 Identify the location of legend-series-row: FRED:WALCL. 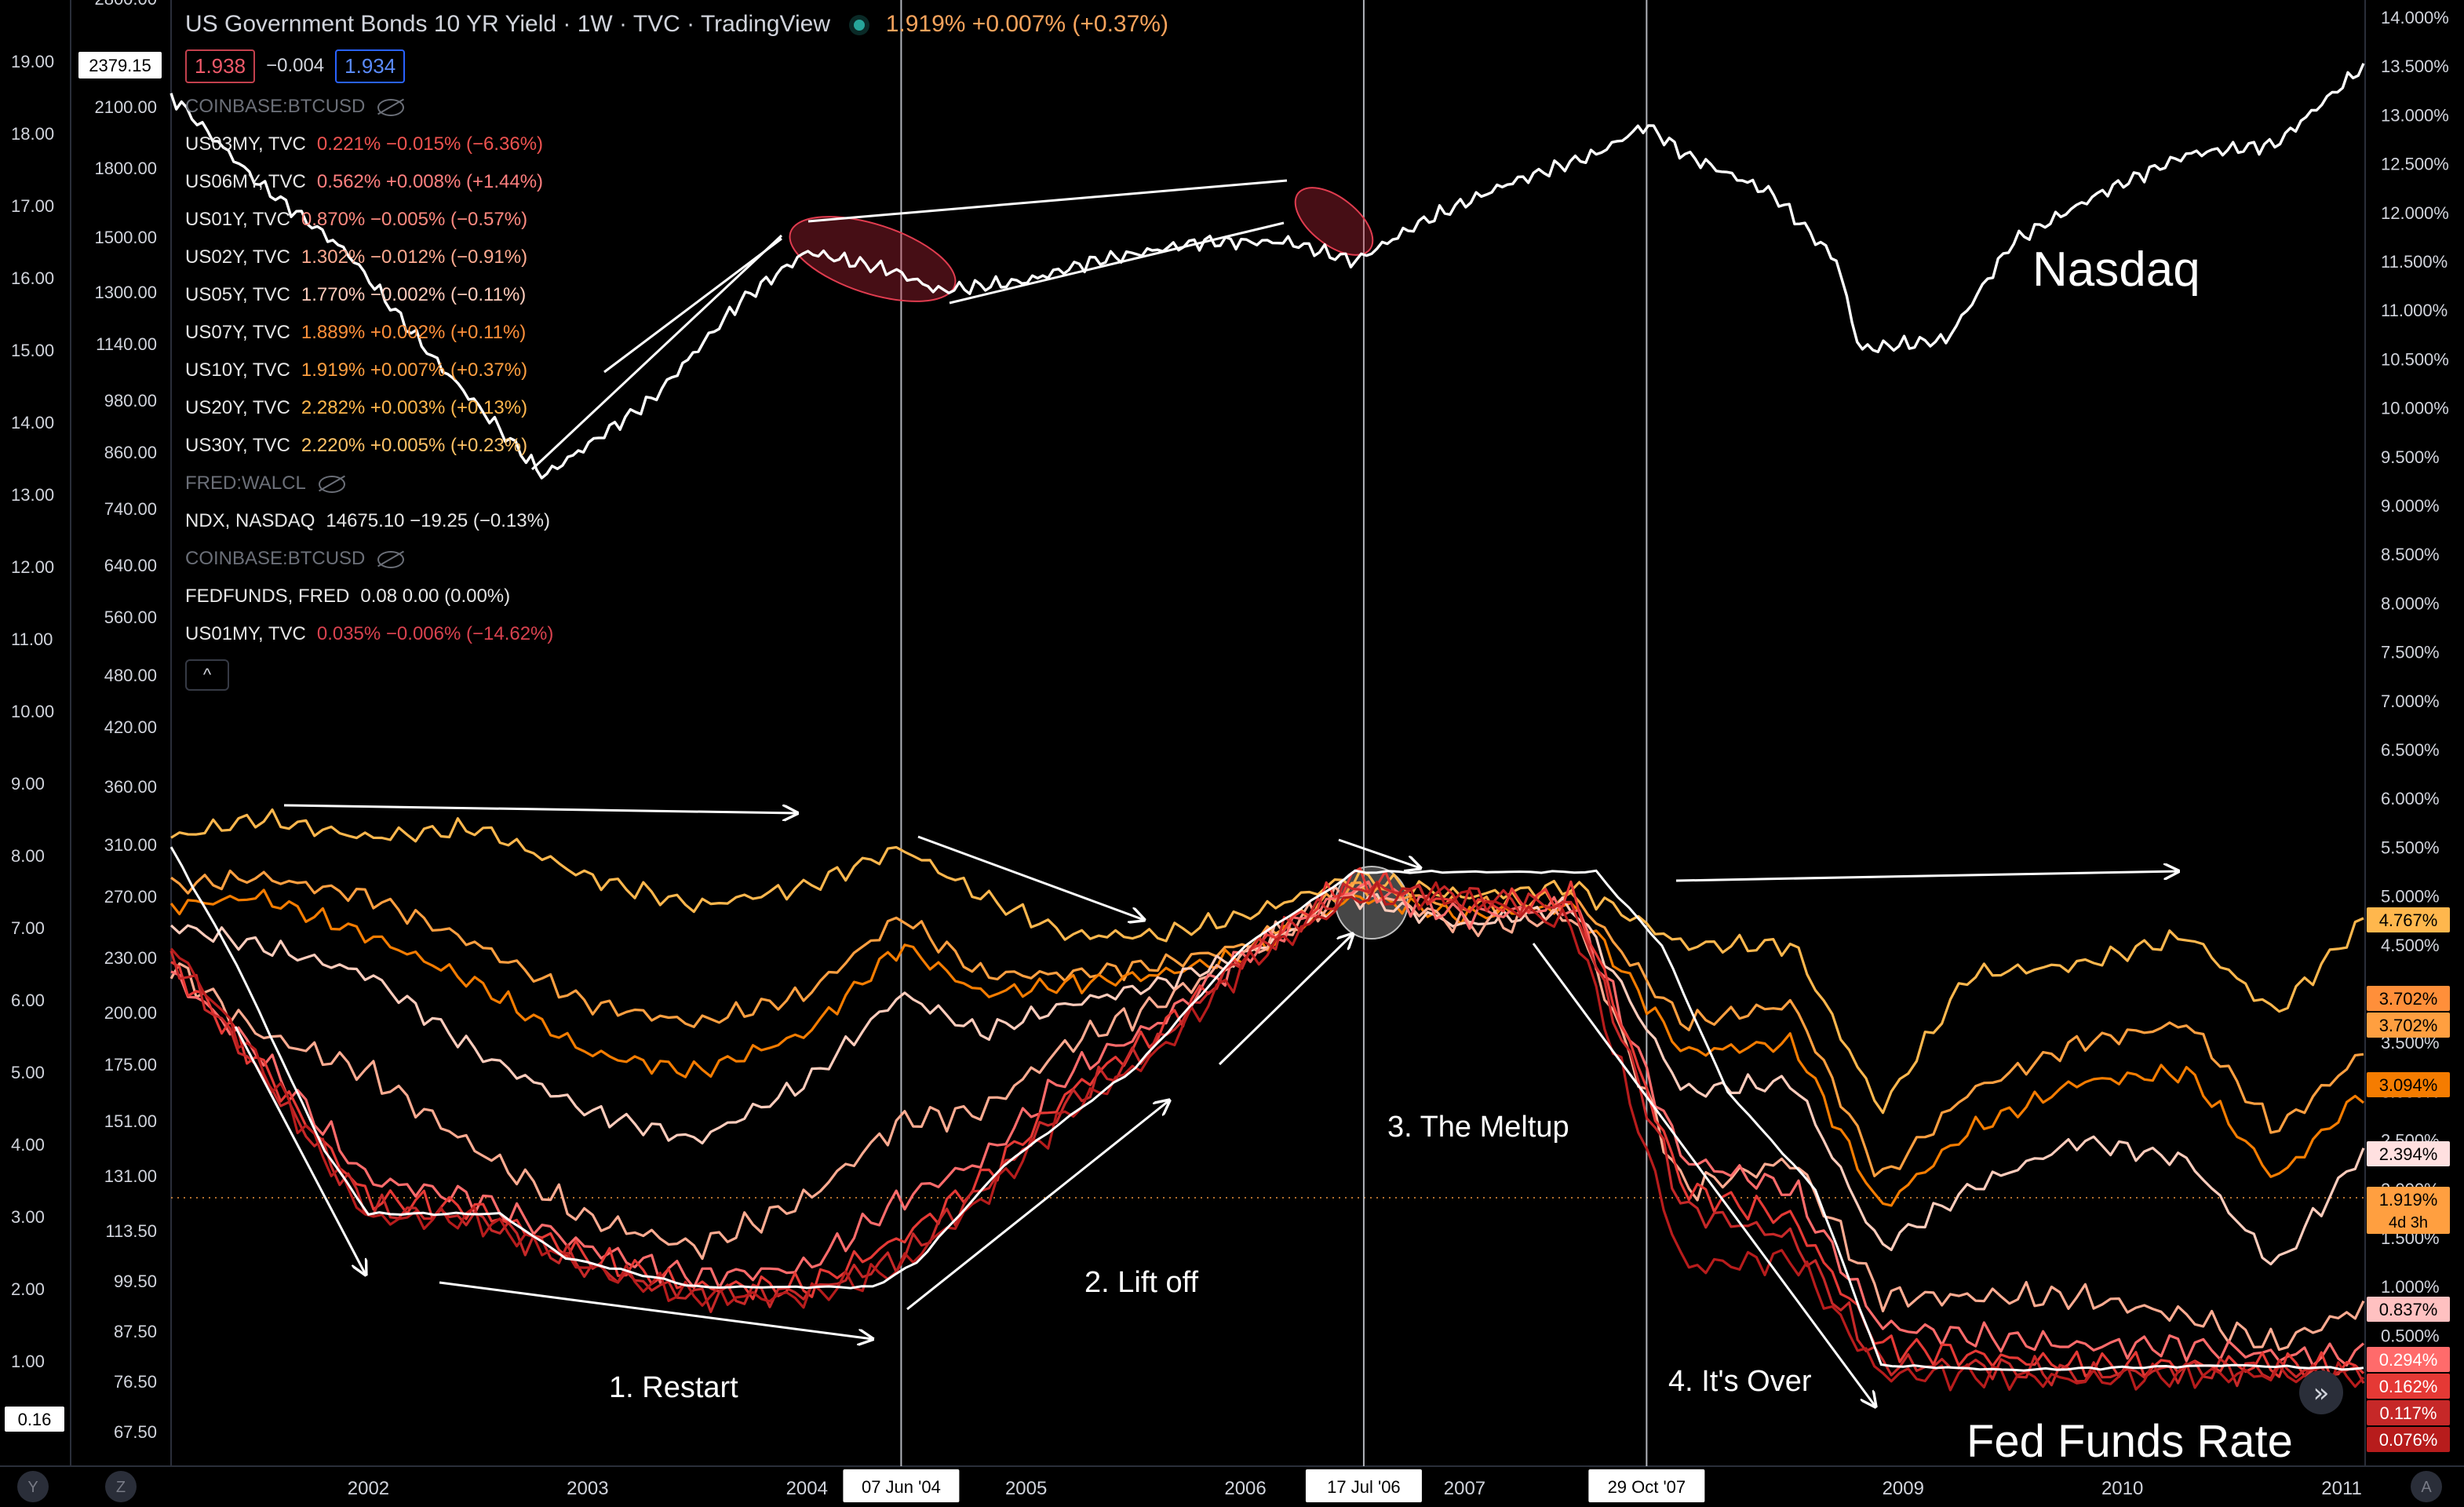
(695, 483).